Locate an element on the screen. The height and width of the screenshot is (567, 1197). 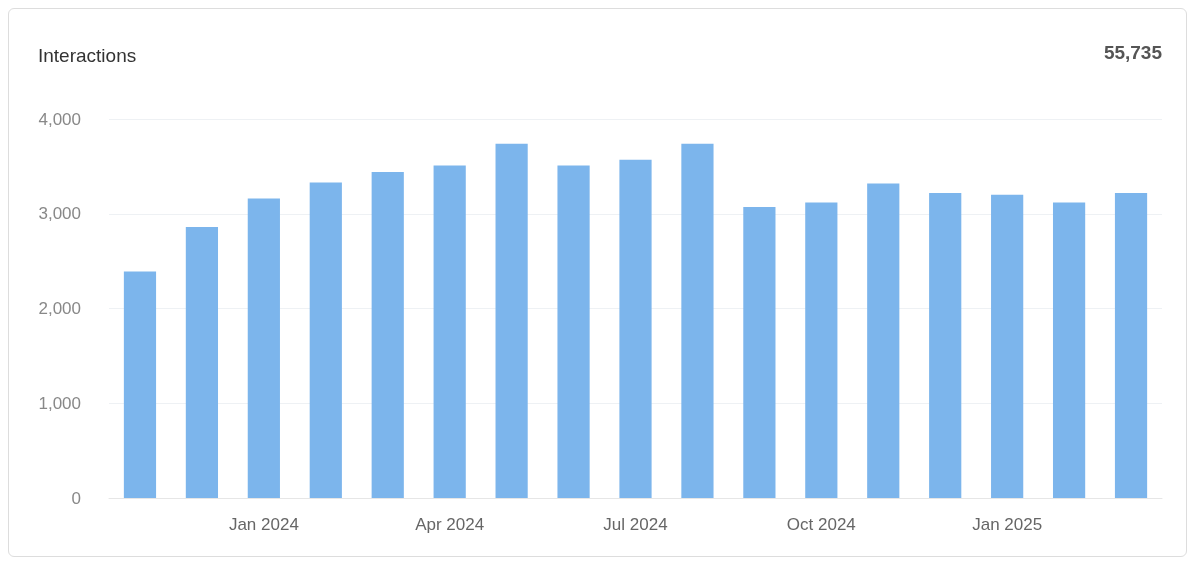
chart-title: Interactions is located at coordinates (87, 55).